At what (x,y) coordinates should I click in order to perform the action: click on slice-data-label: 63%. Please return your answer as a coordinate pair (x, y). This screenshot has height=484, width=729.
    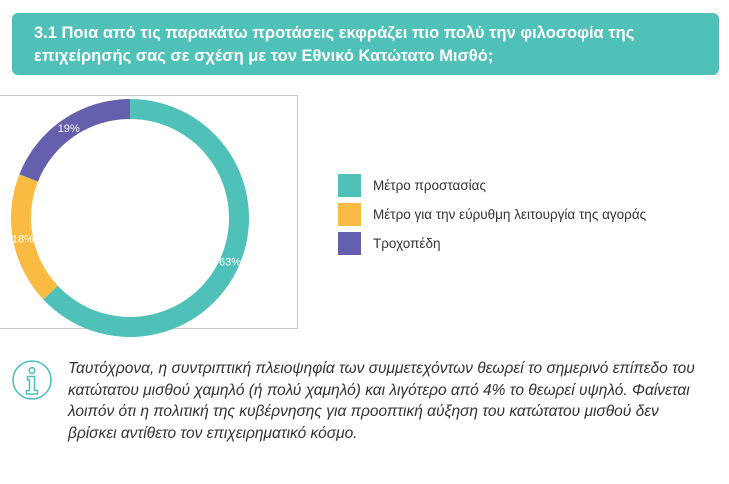
    Looking at the image, I should click on (230, 262).